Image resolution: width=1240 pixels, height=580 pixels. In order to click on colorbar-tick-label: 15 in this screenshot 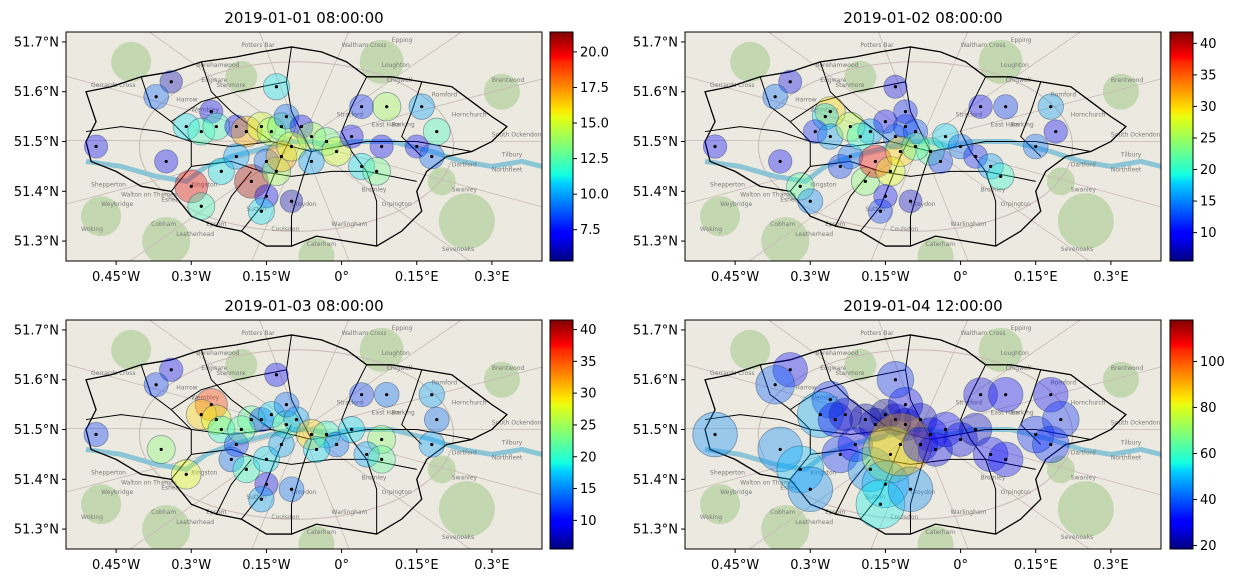, I will do `click(588, 489)`.